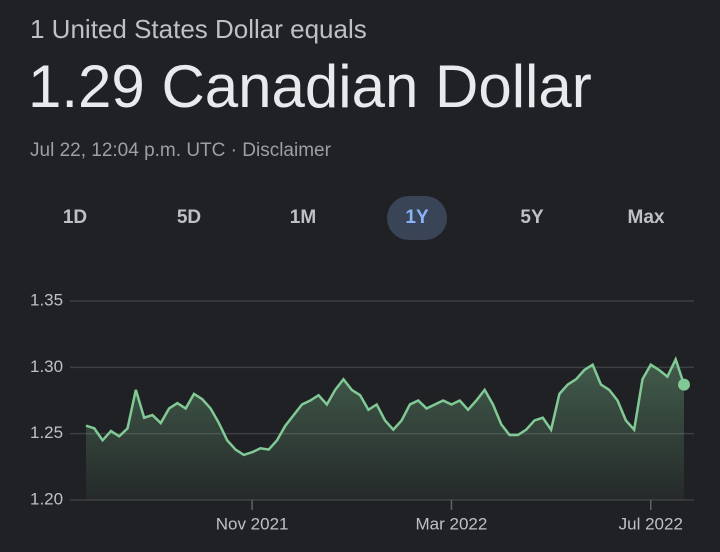  Describe the element at coordinates (651, 523) in the screenshot. I see `x-tick-label: Jul 2022` at that location.